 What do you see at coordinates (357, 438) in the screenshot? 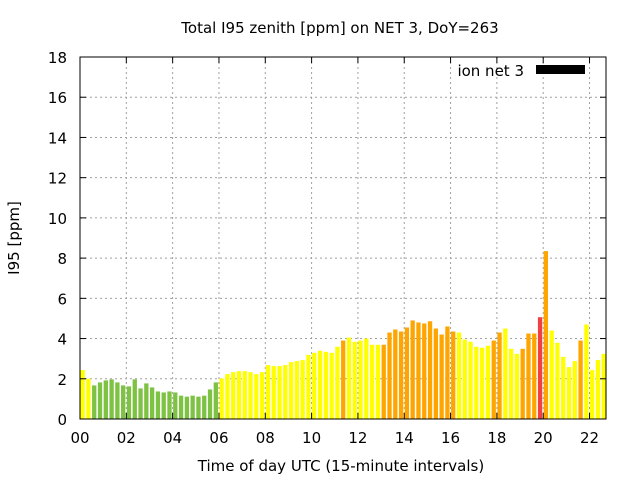
I see `x-tick-label: 12` at bounding box center [357, 438].